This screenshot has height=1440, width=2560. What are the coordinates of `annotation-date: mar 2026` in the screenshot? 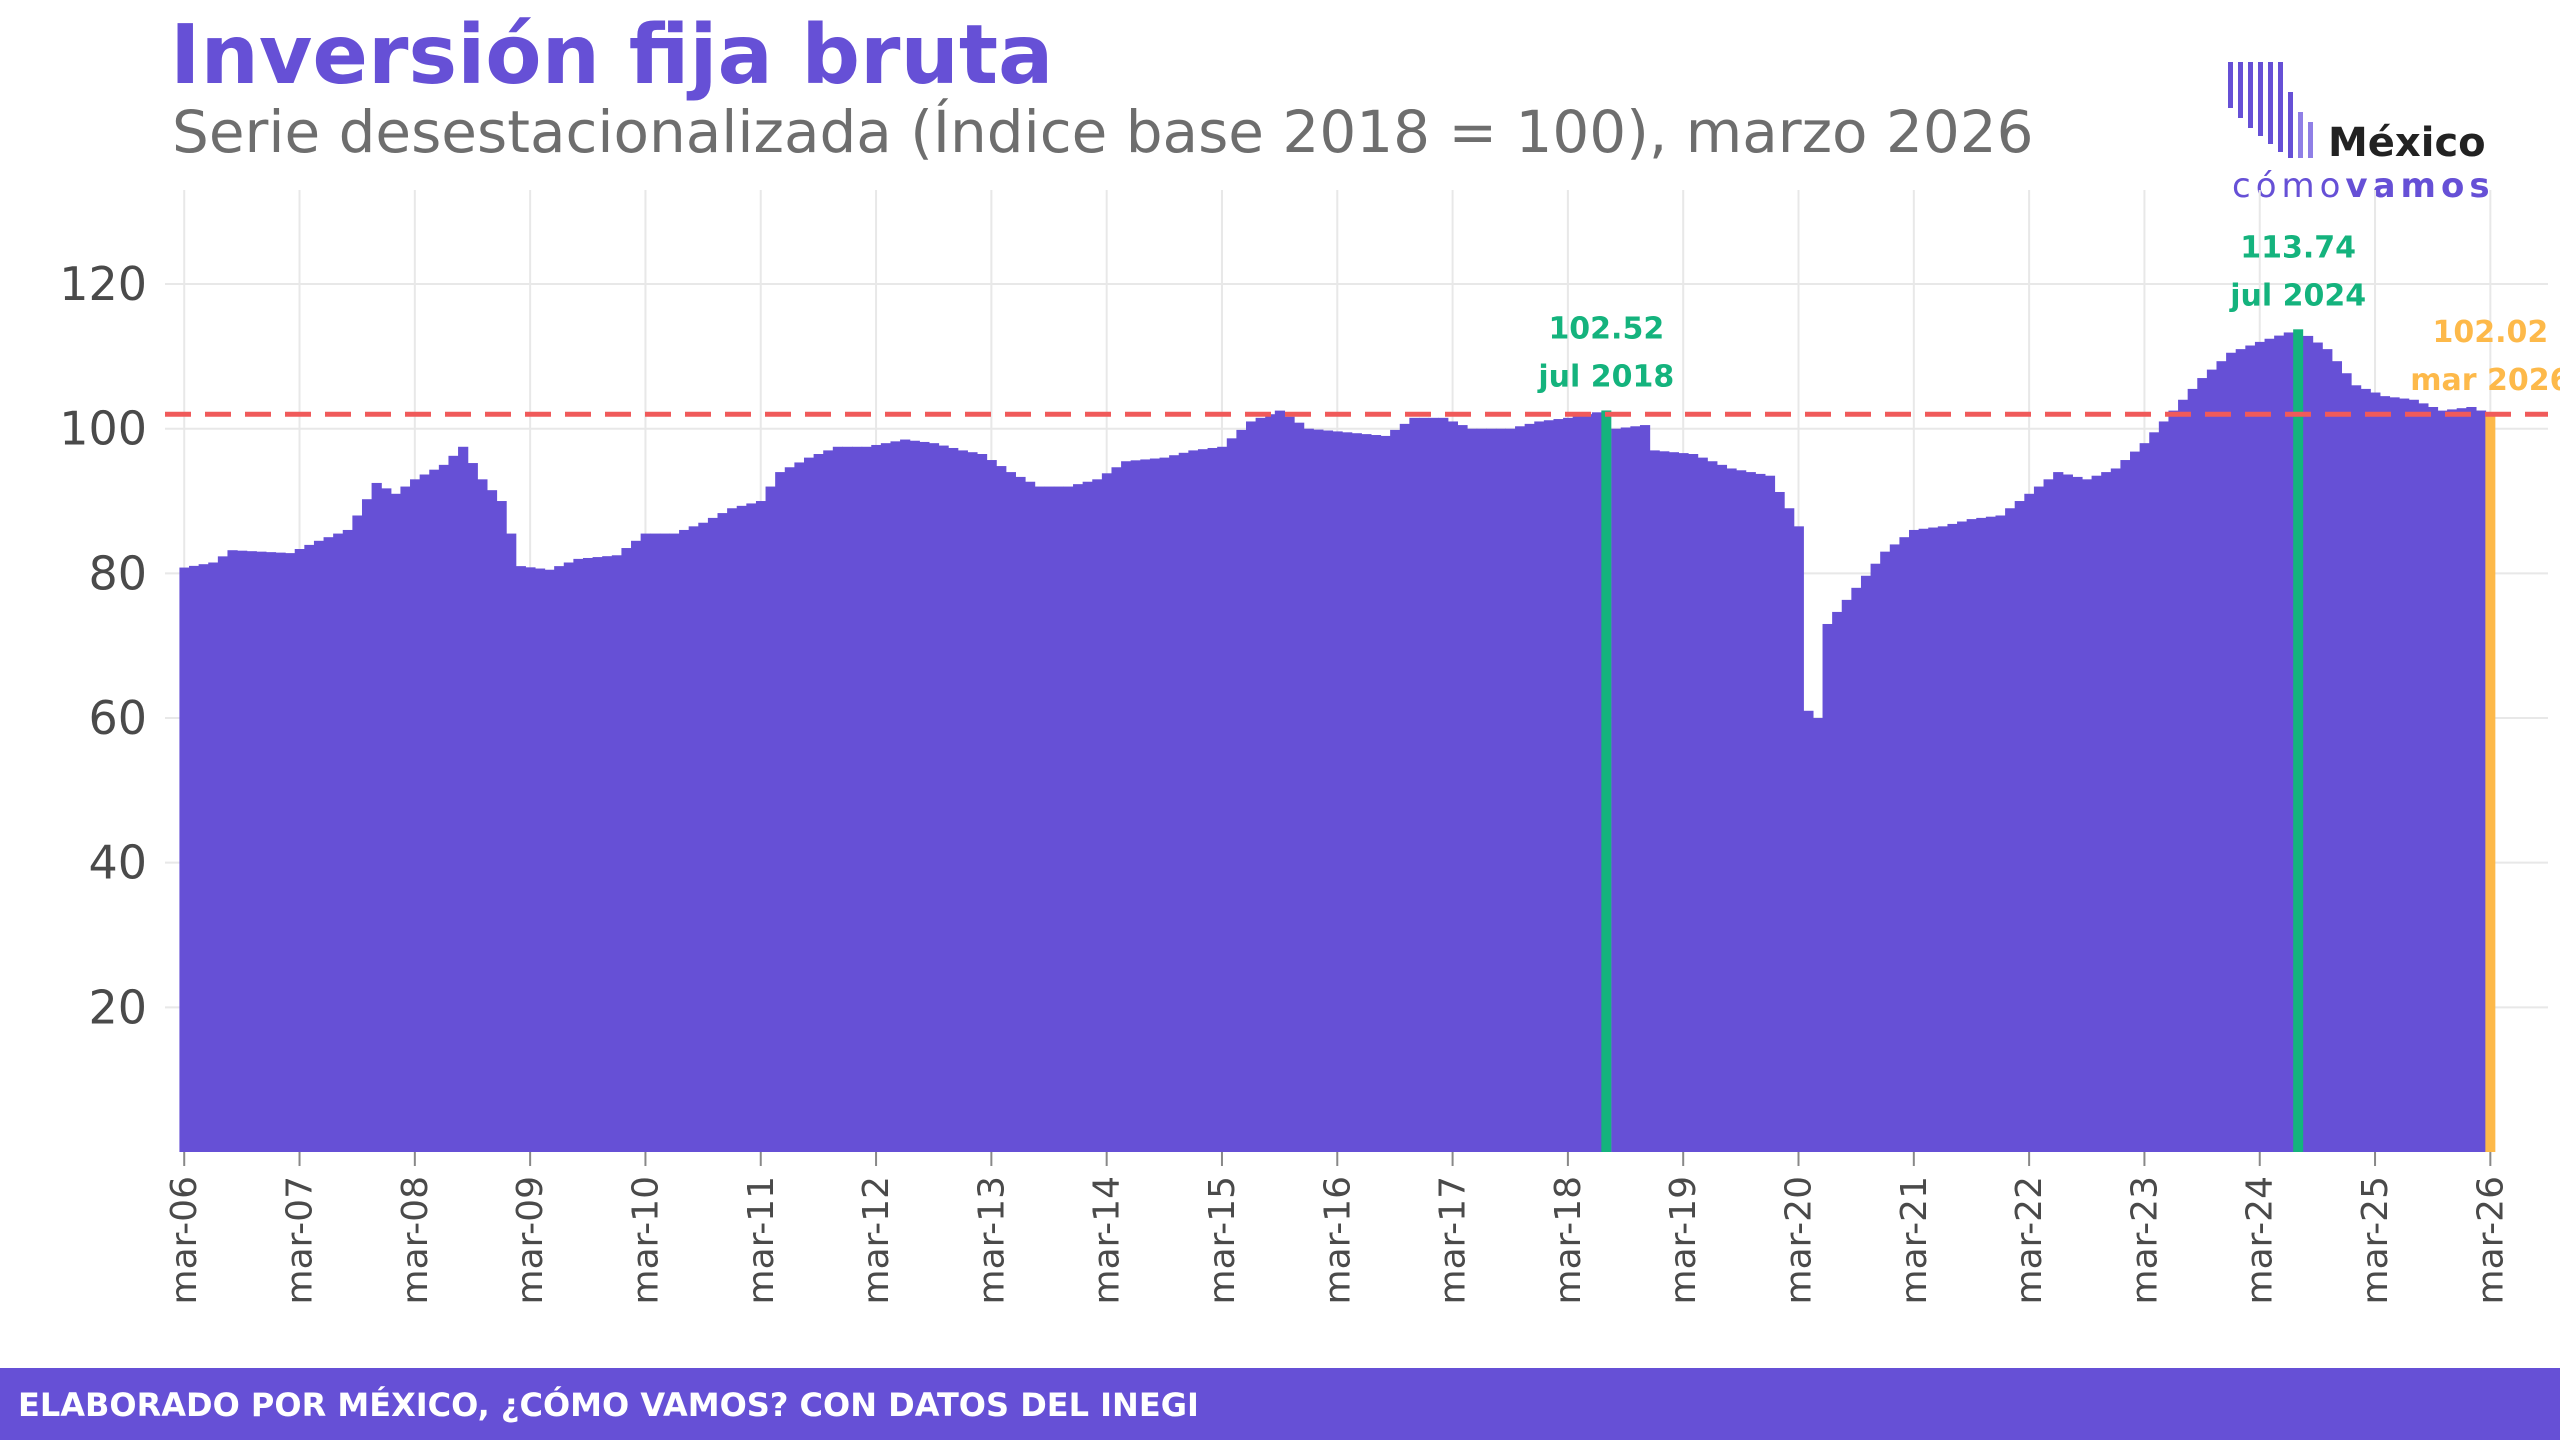 It's located at (2485, 380).